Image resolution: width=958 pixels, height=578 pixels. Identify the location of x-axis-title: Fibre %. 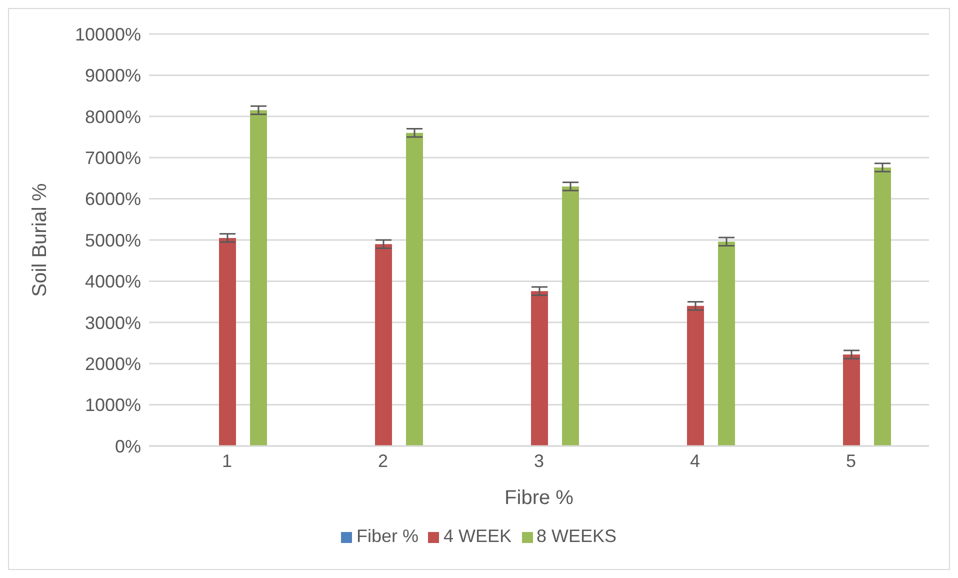
(539, 498).